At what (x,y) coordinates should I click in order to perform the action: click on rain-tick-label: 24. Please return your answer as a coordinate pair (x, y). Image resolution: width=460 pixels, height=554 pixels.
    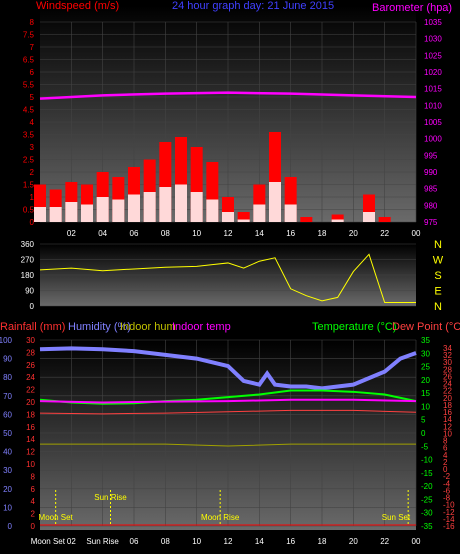
    Looking at the image, I should click on (30, 377).